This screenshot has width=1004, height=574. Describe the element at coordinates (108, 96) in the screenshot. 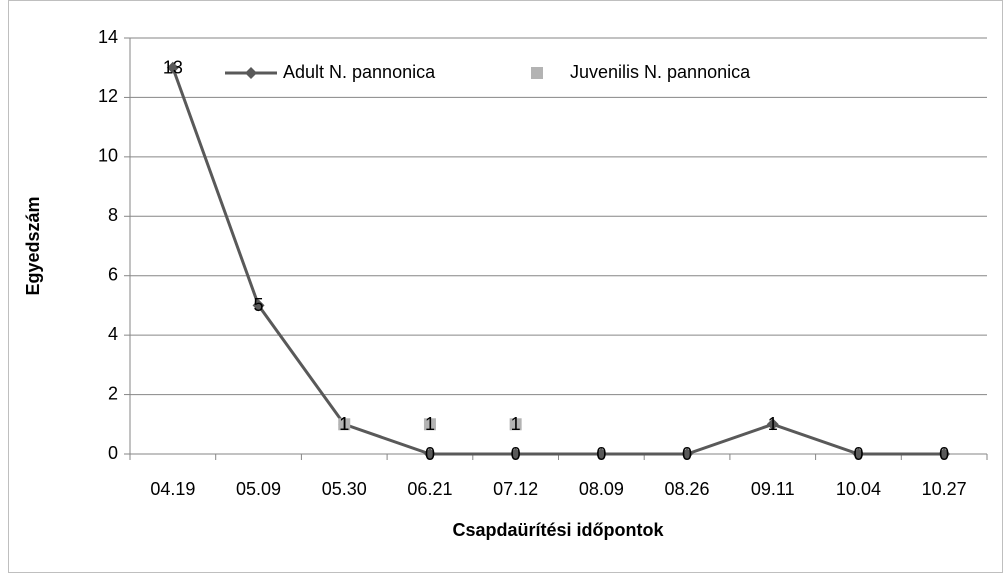

I see `y-tick-label: 12` at that location.